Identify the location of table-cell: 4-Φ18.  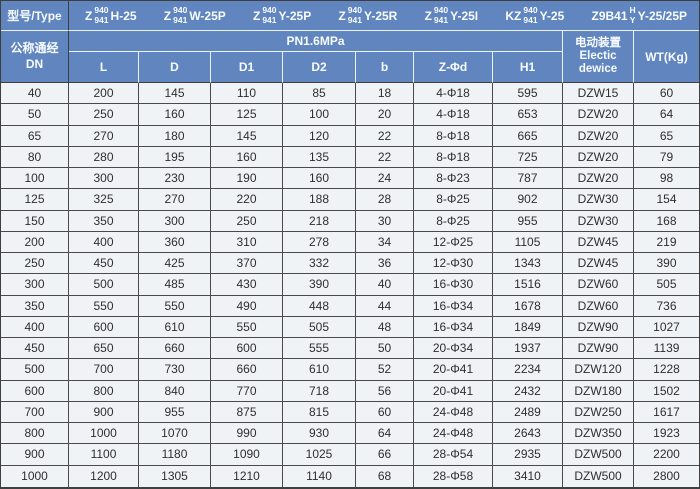
(453, 94).